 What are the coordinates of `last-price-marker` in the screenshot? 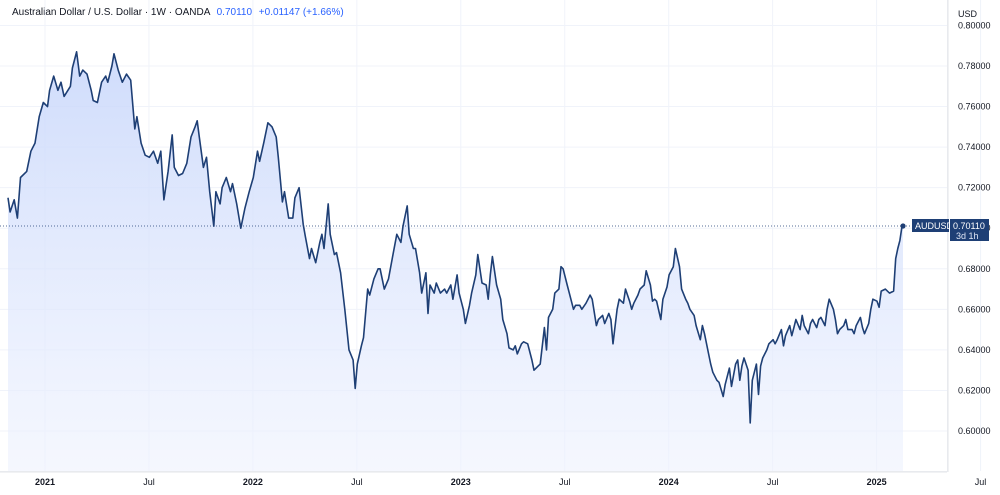 It's located at (903, 226).